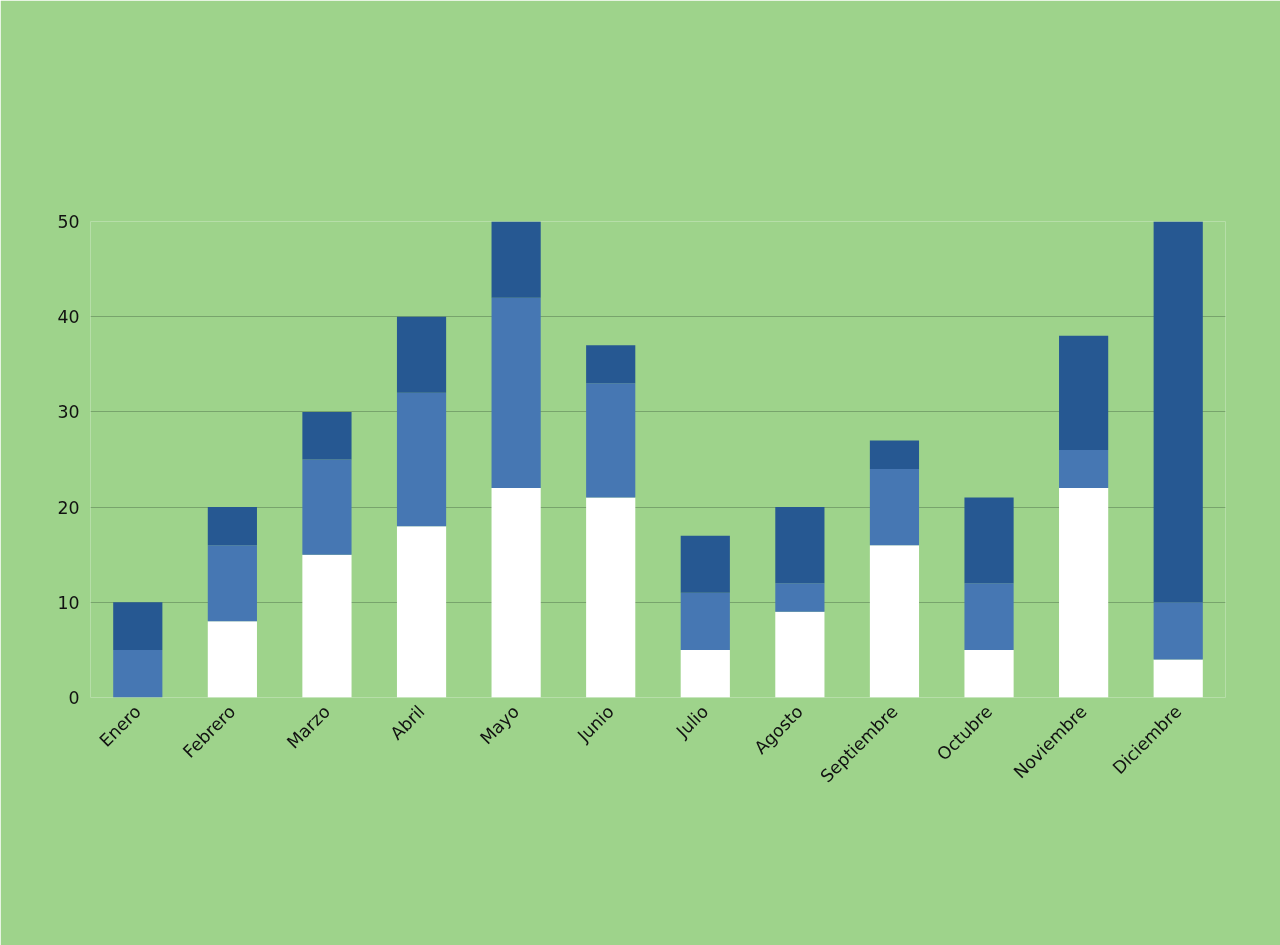  Describe the element at coordinates (74, 698) in the screenshot. I see `y-tick-label: 0` at that location.